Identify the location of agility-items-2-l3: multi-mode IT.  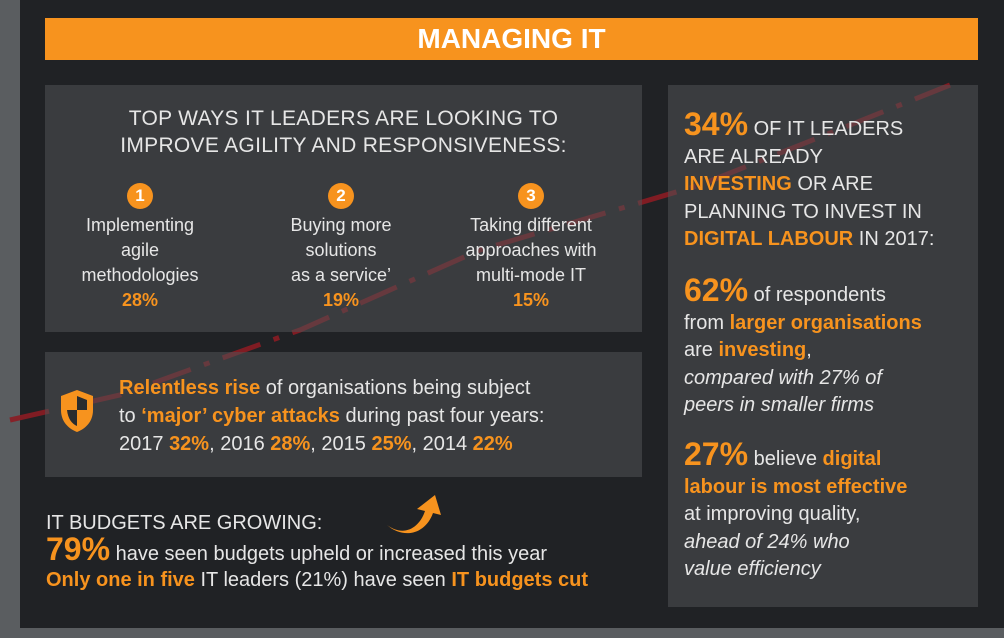
(531, 275).